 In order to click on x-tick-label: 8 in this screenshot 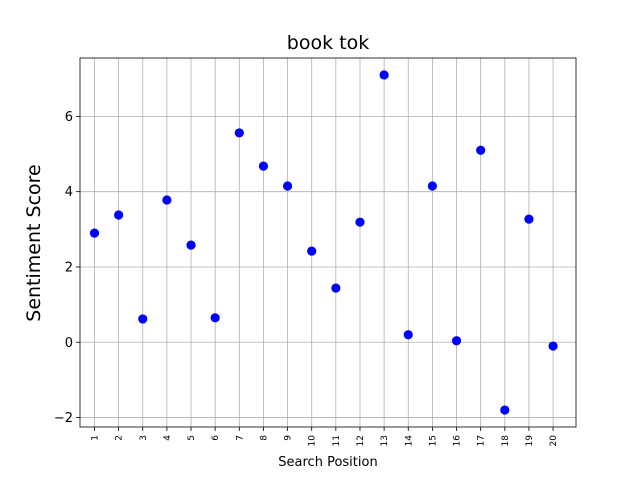, I will do `click(264, 438)`.